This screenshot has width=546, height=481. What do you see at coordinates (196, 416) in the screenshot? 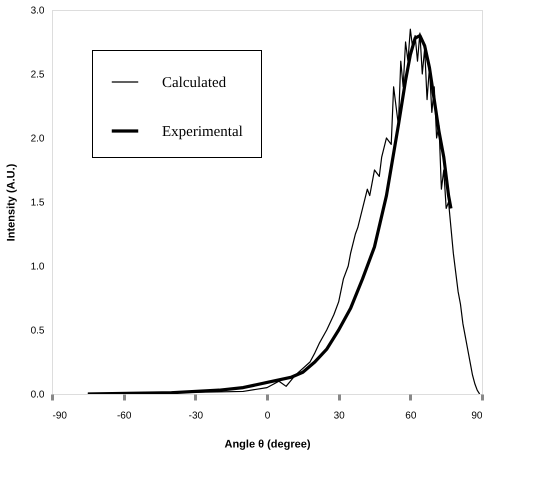
I see `x-tick-label: -30` at bounding box center [196, 416].